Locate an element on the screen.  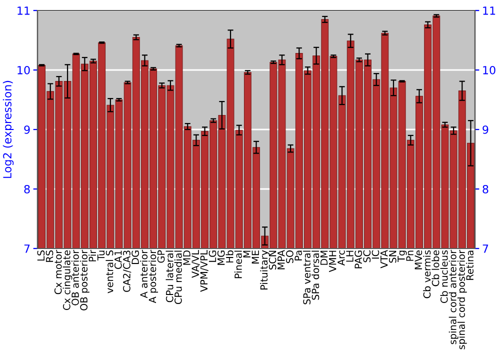
x-tick-label: SPa dorsal is located at coordinates (316, 275).